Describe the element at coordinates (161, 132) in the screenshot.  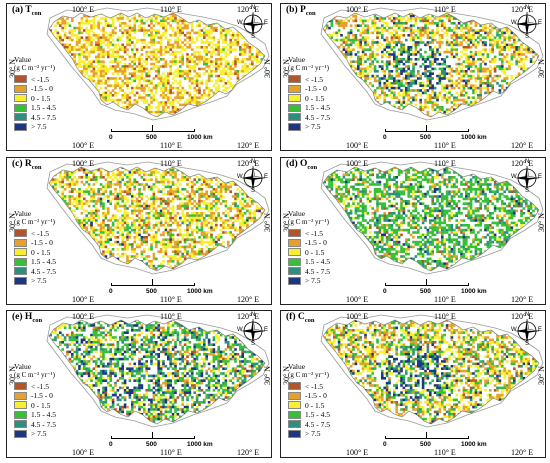
I see `scale-bar: 0 500 1000 km` at that location.